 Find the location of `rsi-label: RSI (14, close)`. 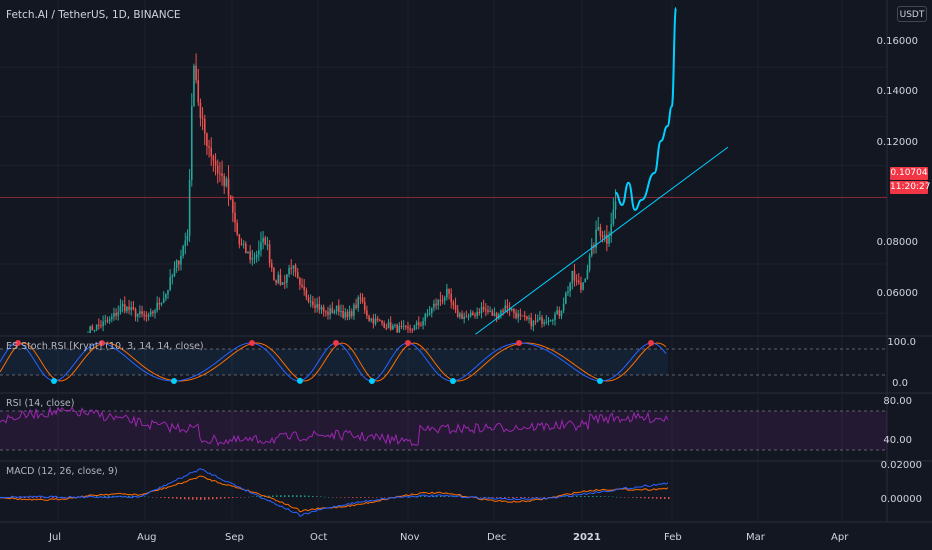

rsi-label: RSI (14, close) is located at coordinates (40, 403).